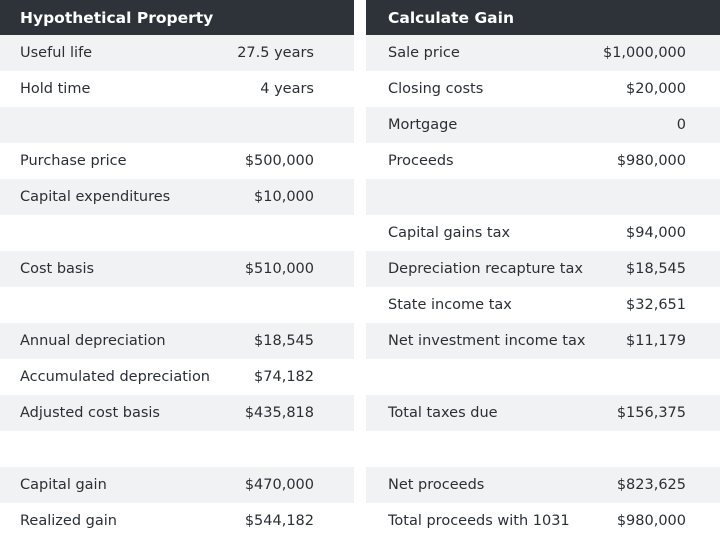  I want to click on row-value: $500,000, so click(279, 161).